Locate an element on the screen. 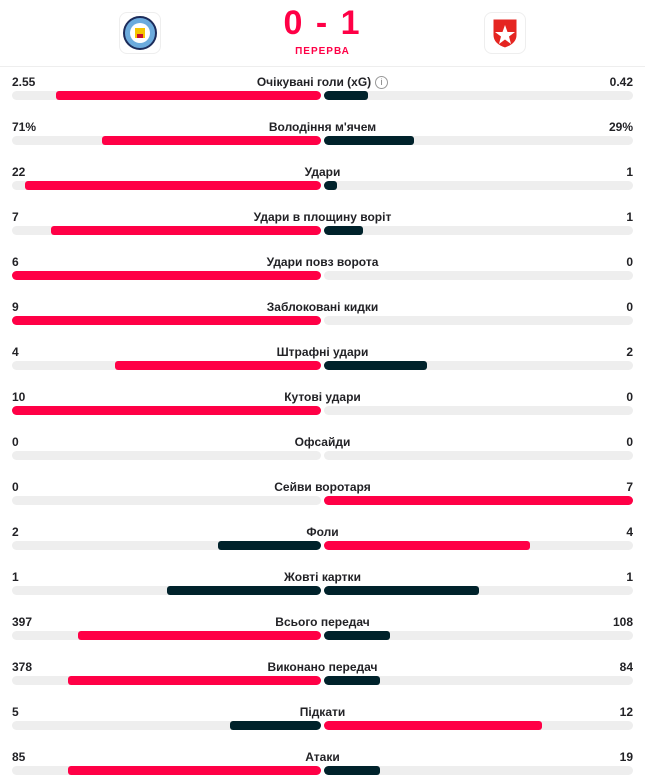 The height and width of the screenshot is (783, 645). stat-label: Офсайди is located at coordinates (322, 442).